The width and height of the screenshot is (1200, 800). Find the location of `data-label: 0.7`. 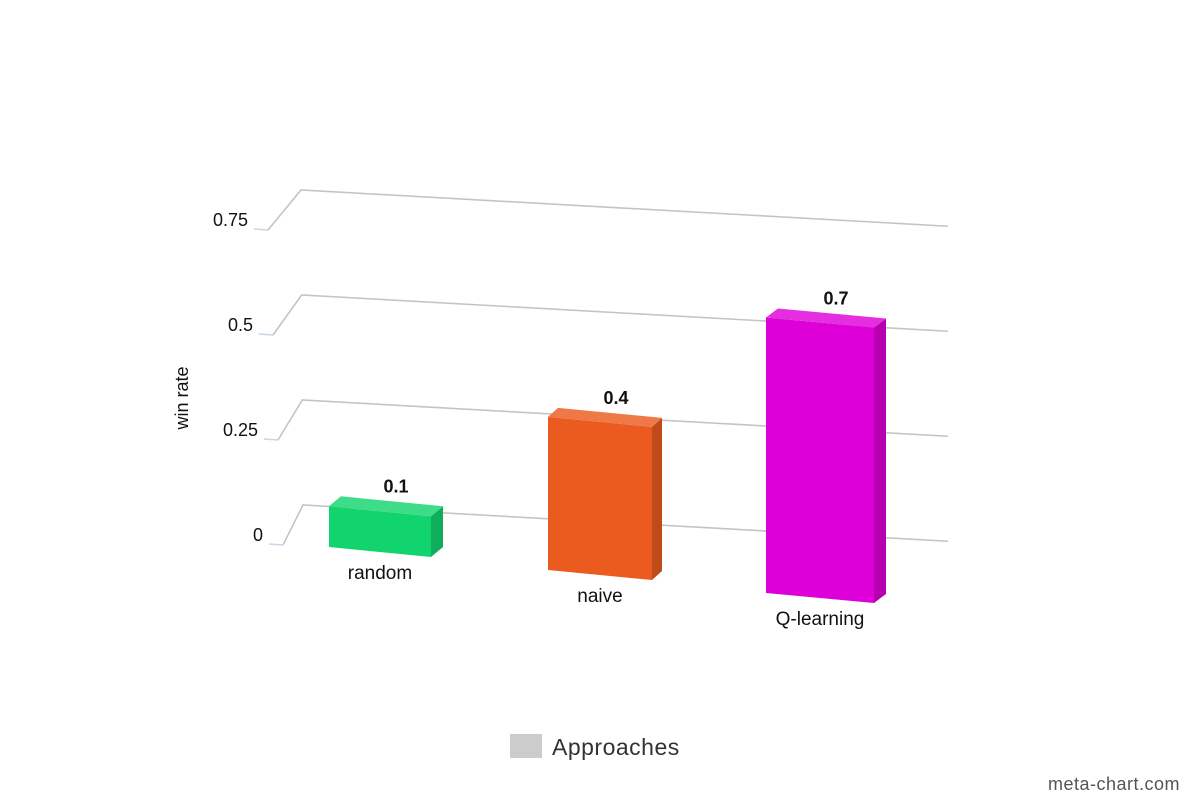

data-label: 0.7 is located at coordinates (835, 298).